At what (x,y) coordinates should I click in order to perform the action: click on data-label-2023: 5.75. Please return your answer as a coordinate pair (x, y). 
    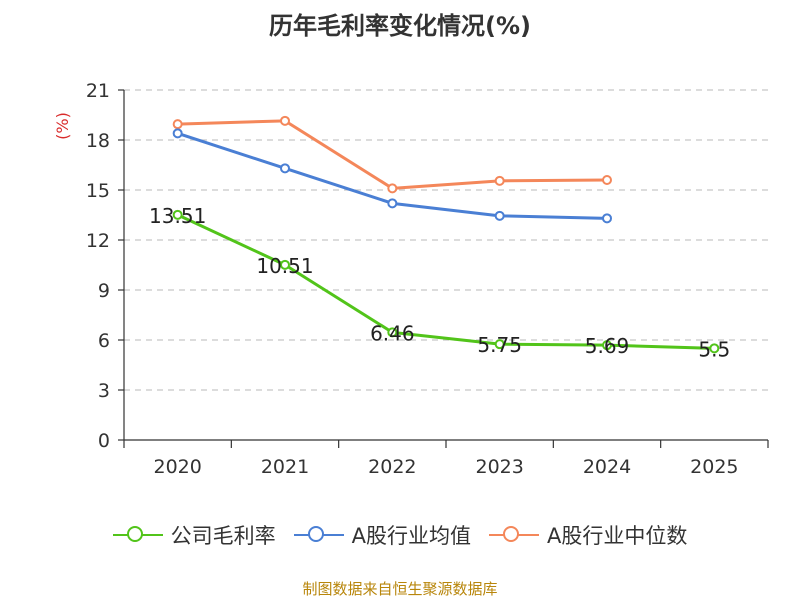
    Looking at the image, I should click on (499, 345).